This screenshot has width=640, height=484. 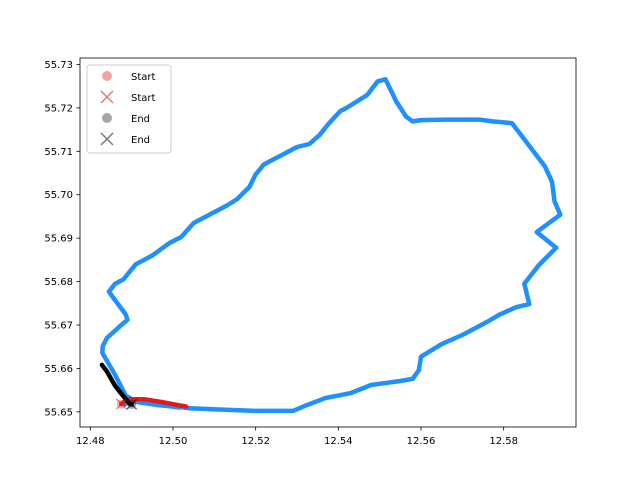 I want to click on marker-layer, so click(x=126, y=404).